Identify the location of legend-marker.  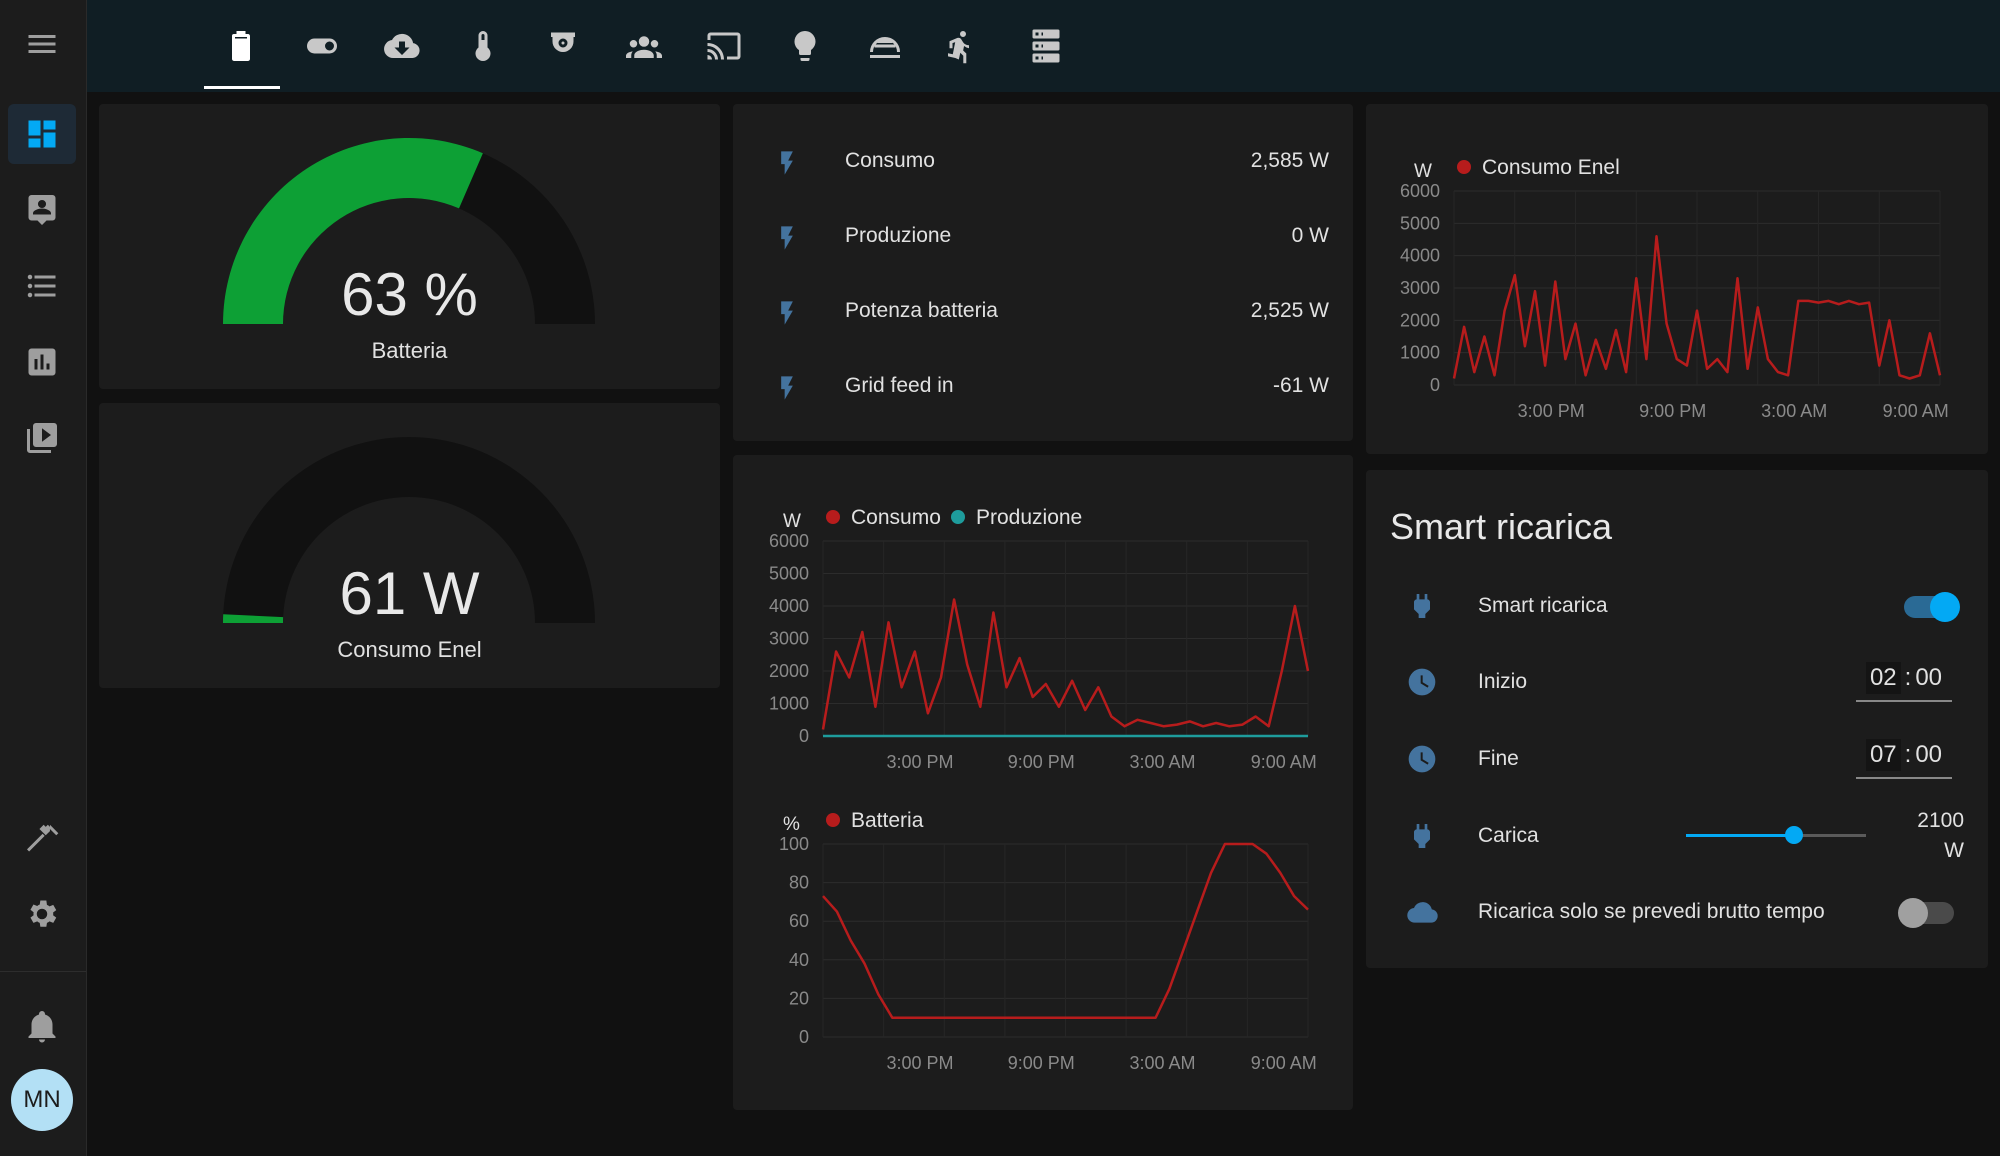
(833, 517).